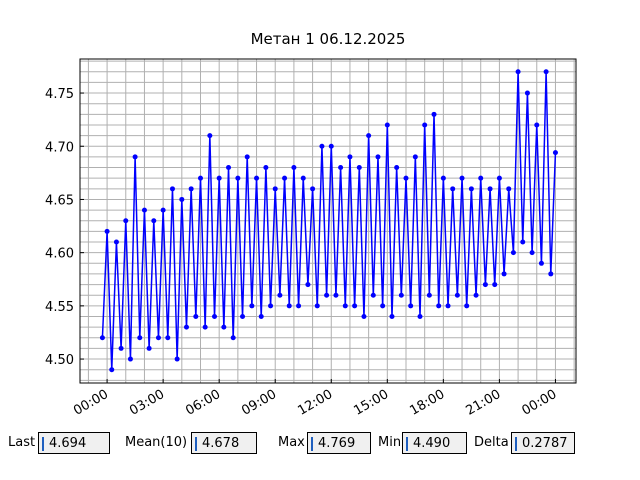 The width and height of the screenshot is (640, 480). I want to click on stat-label: Min, so click(390, 442).